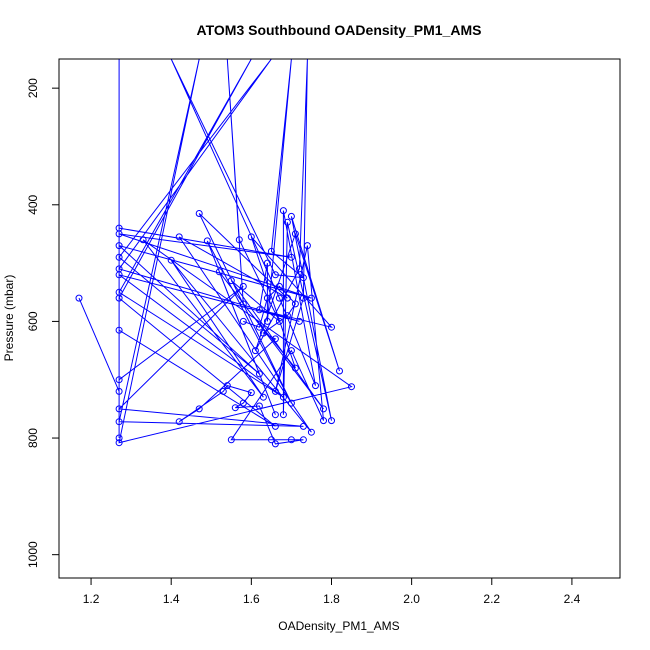 Image resolution: width=650 pixels, height=650 pixels. Describe the element at coordinates (33, 438) in the screenshot. I see `y-tick-label: 800` at that location.